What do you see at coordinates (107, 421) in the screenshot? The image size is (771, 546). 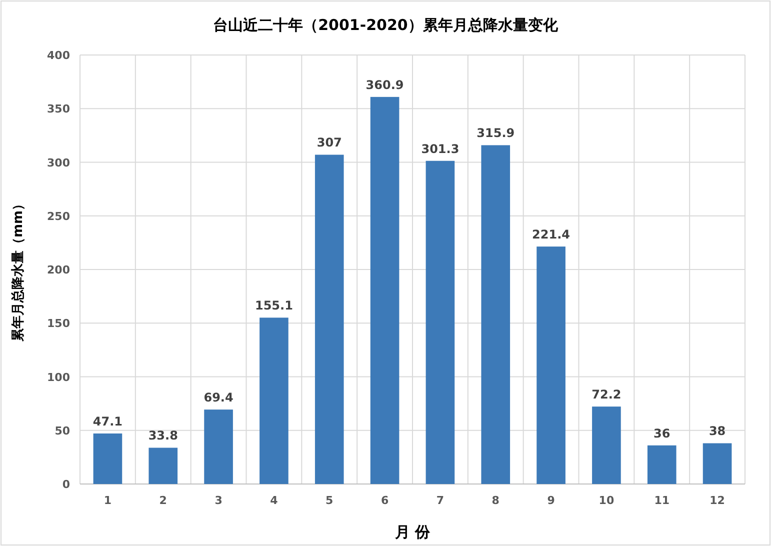 I see `data-label: 47.1` at bounding box center [107, 421].